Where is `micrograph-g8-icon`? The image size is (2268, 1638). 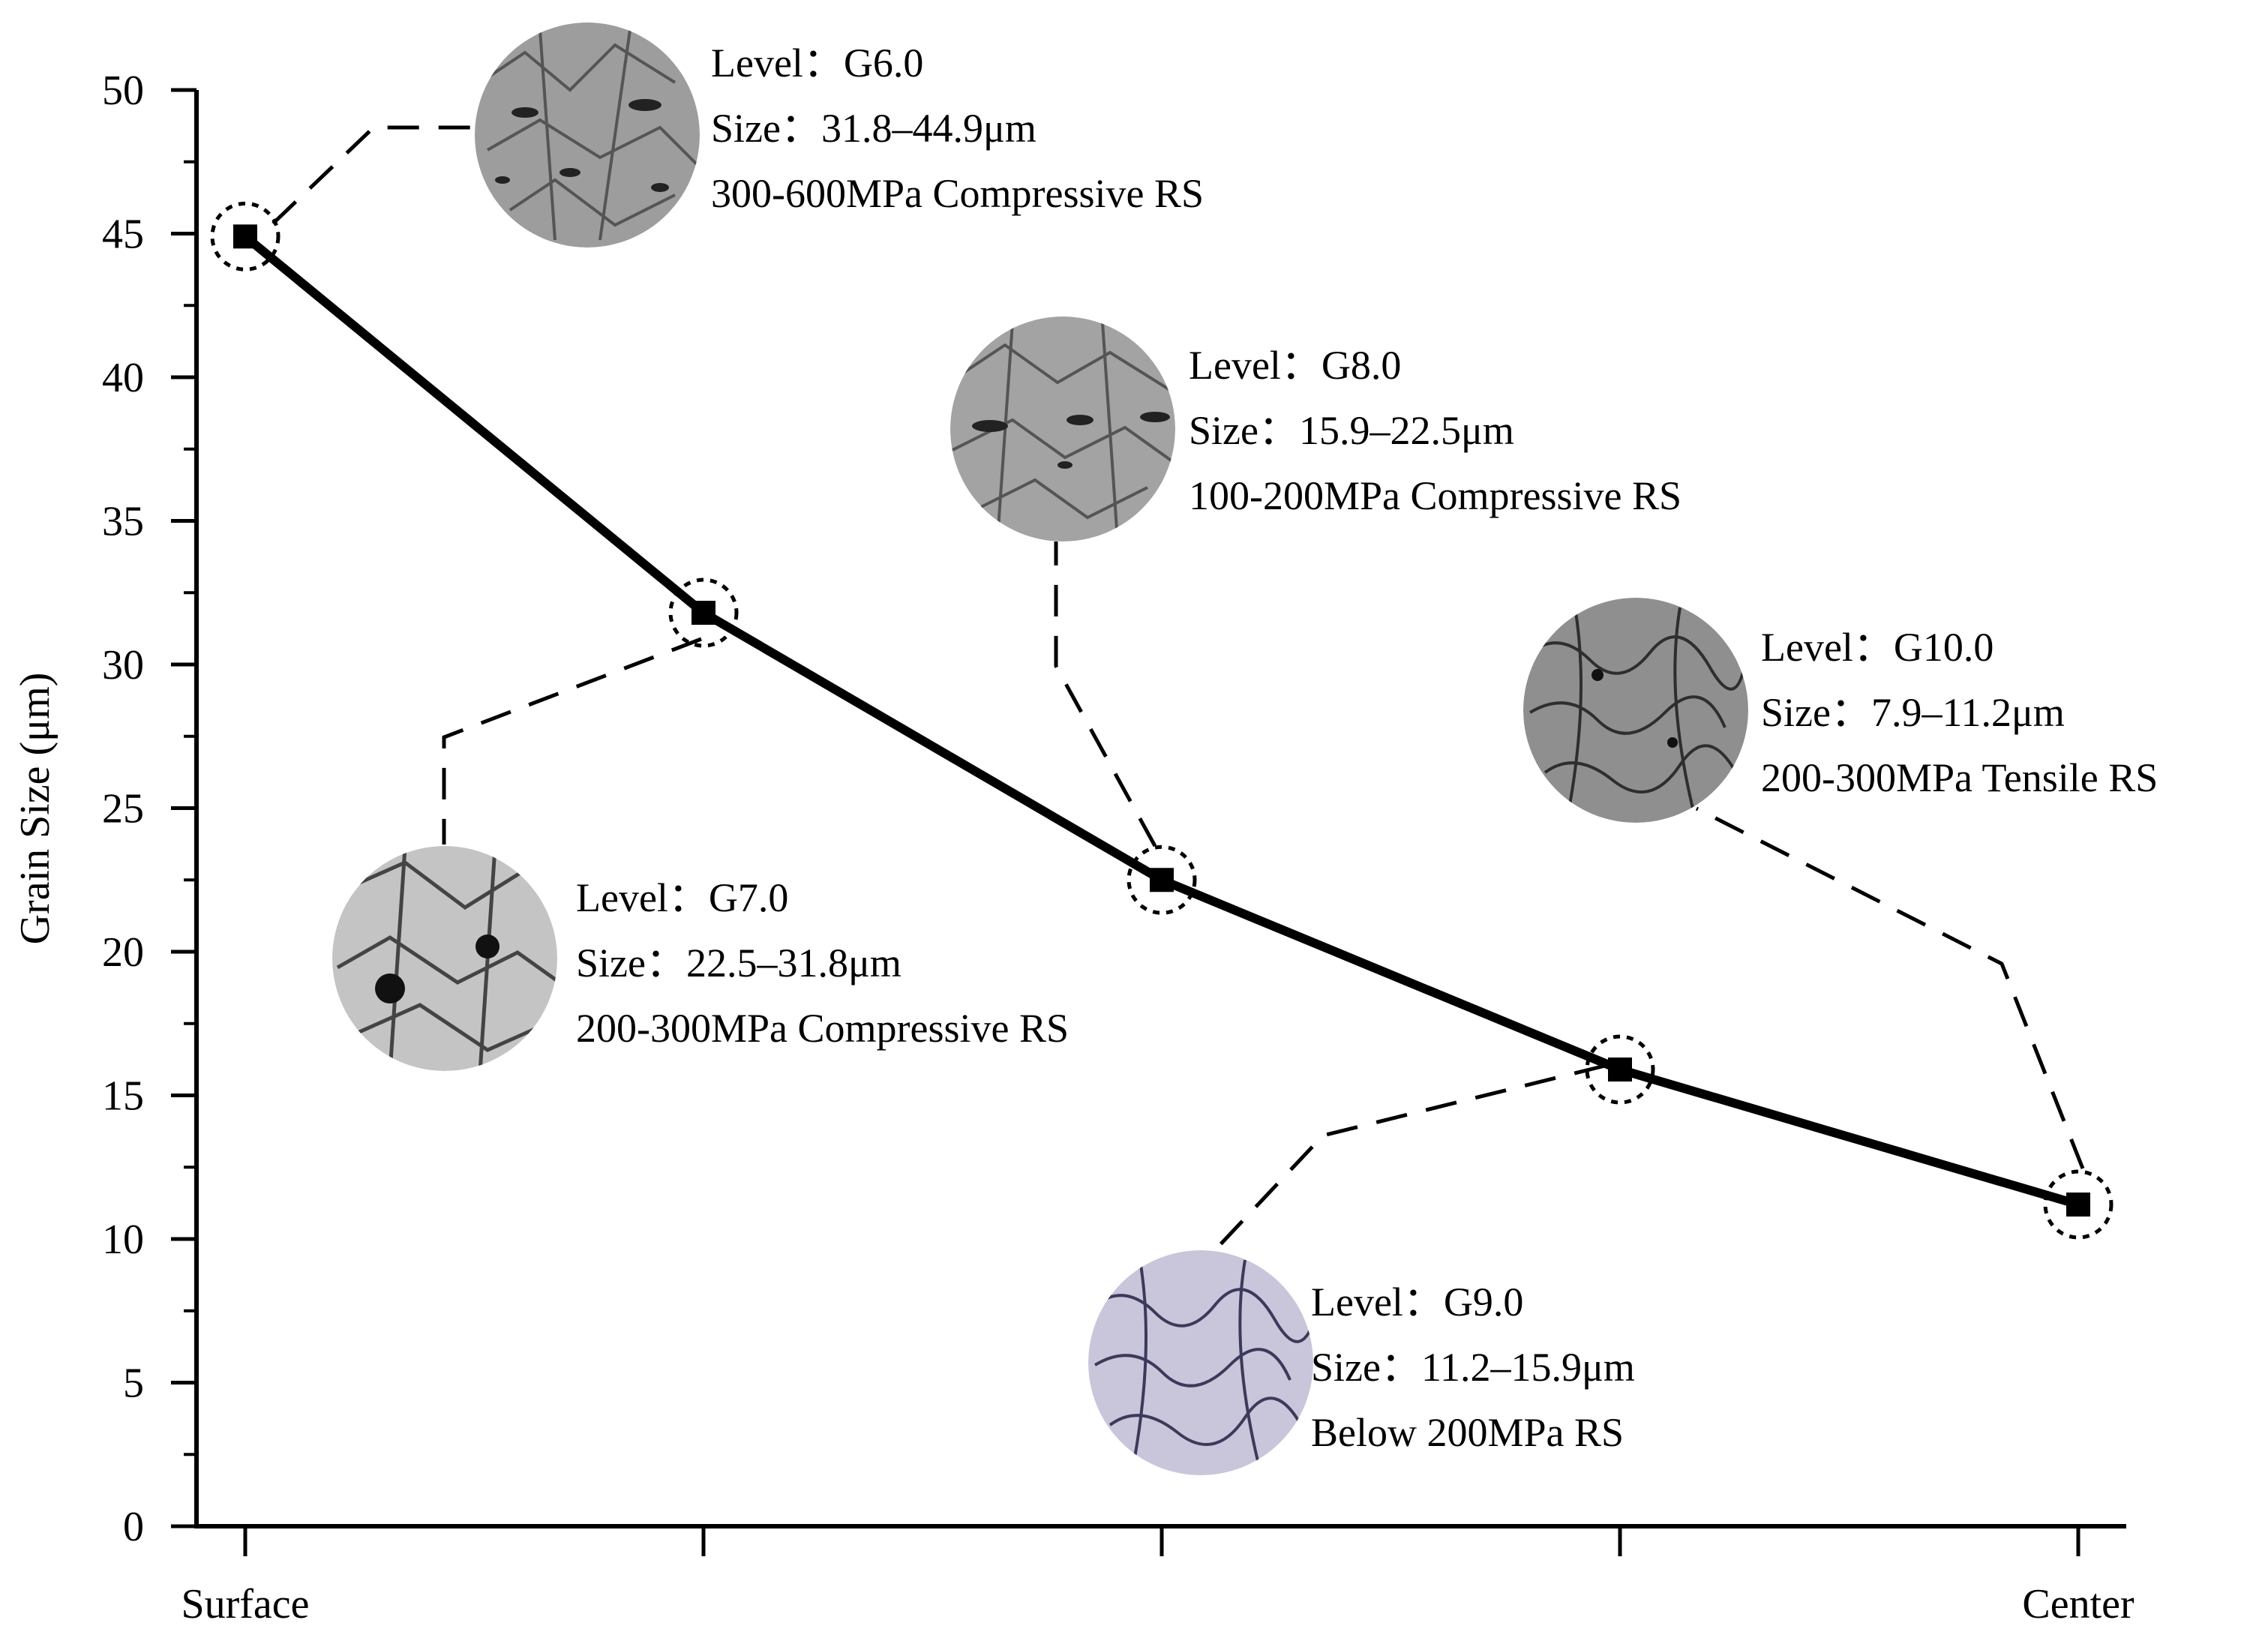
micrograph-g8-icon is located at coordinates (1062, 429).